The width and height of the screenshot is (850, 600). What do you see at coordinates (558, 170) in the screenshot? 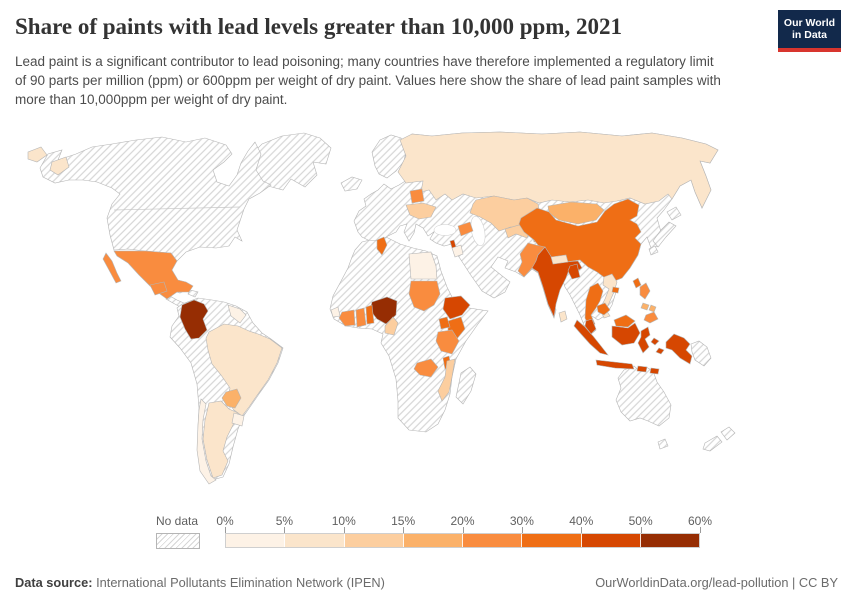
I see `country-russia` at bounding box center [558, 170].